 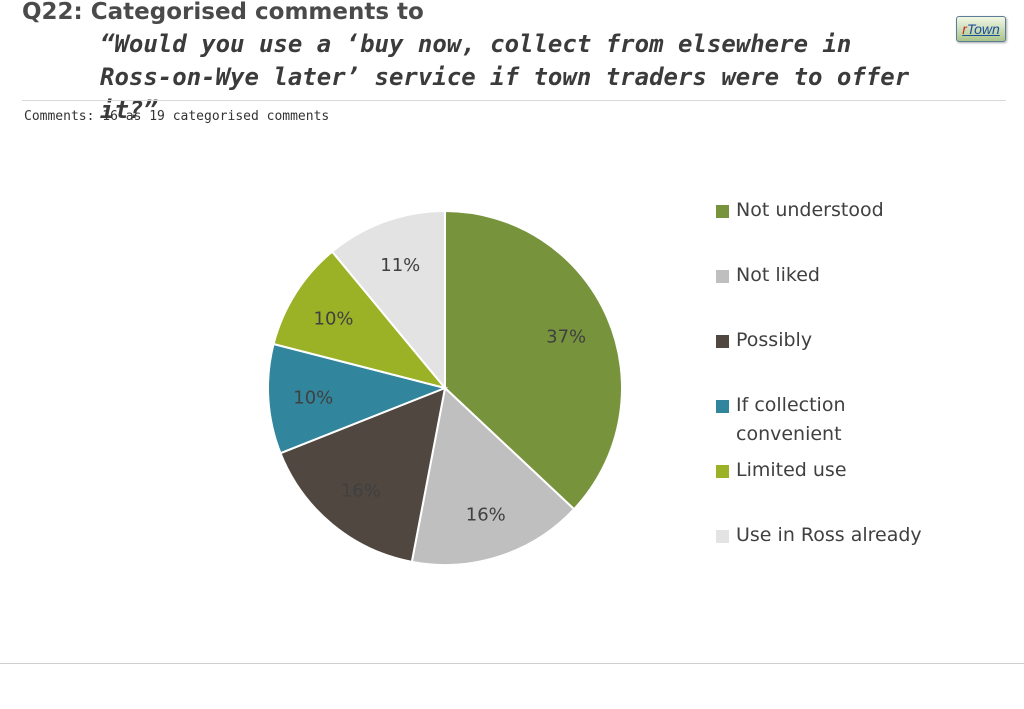 What do you see at coordinates (533, 360) in the screenshot?
I see `pie-slice-not-understood` at bounding box center [533, 360].